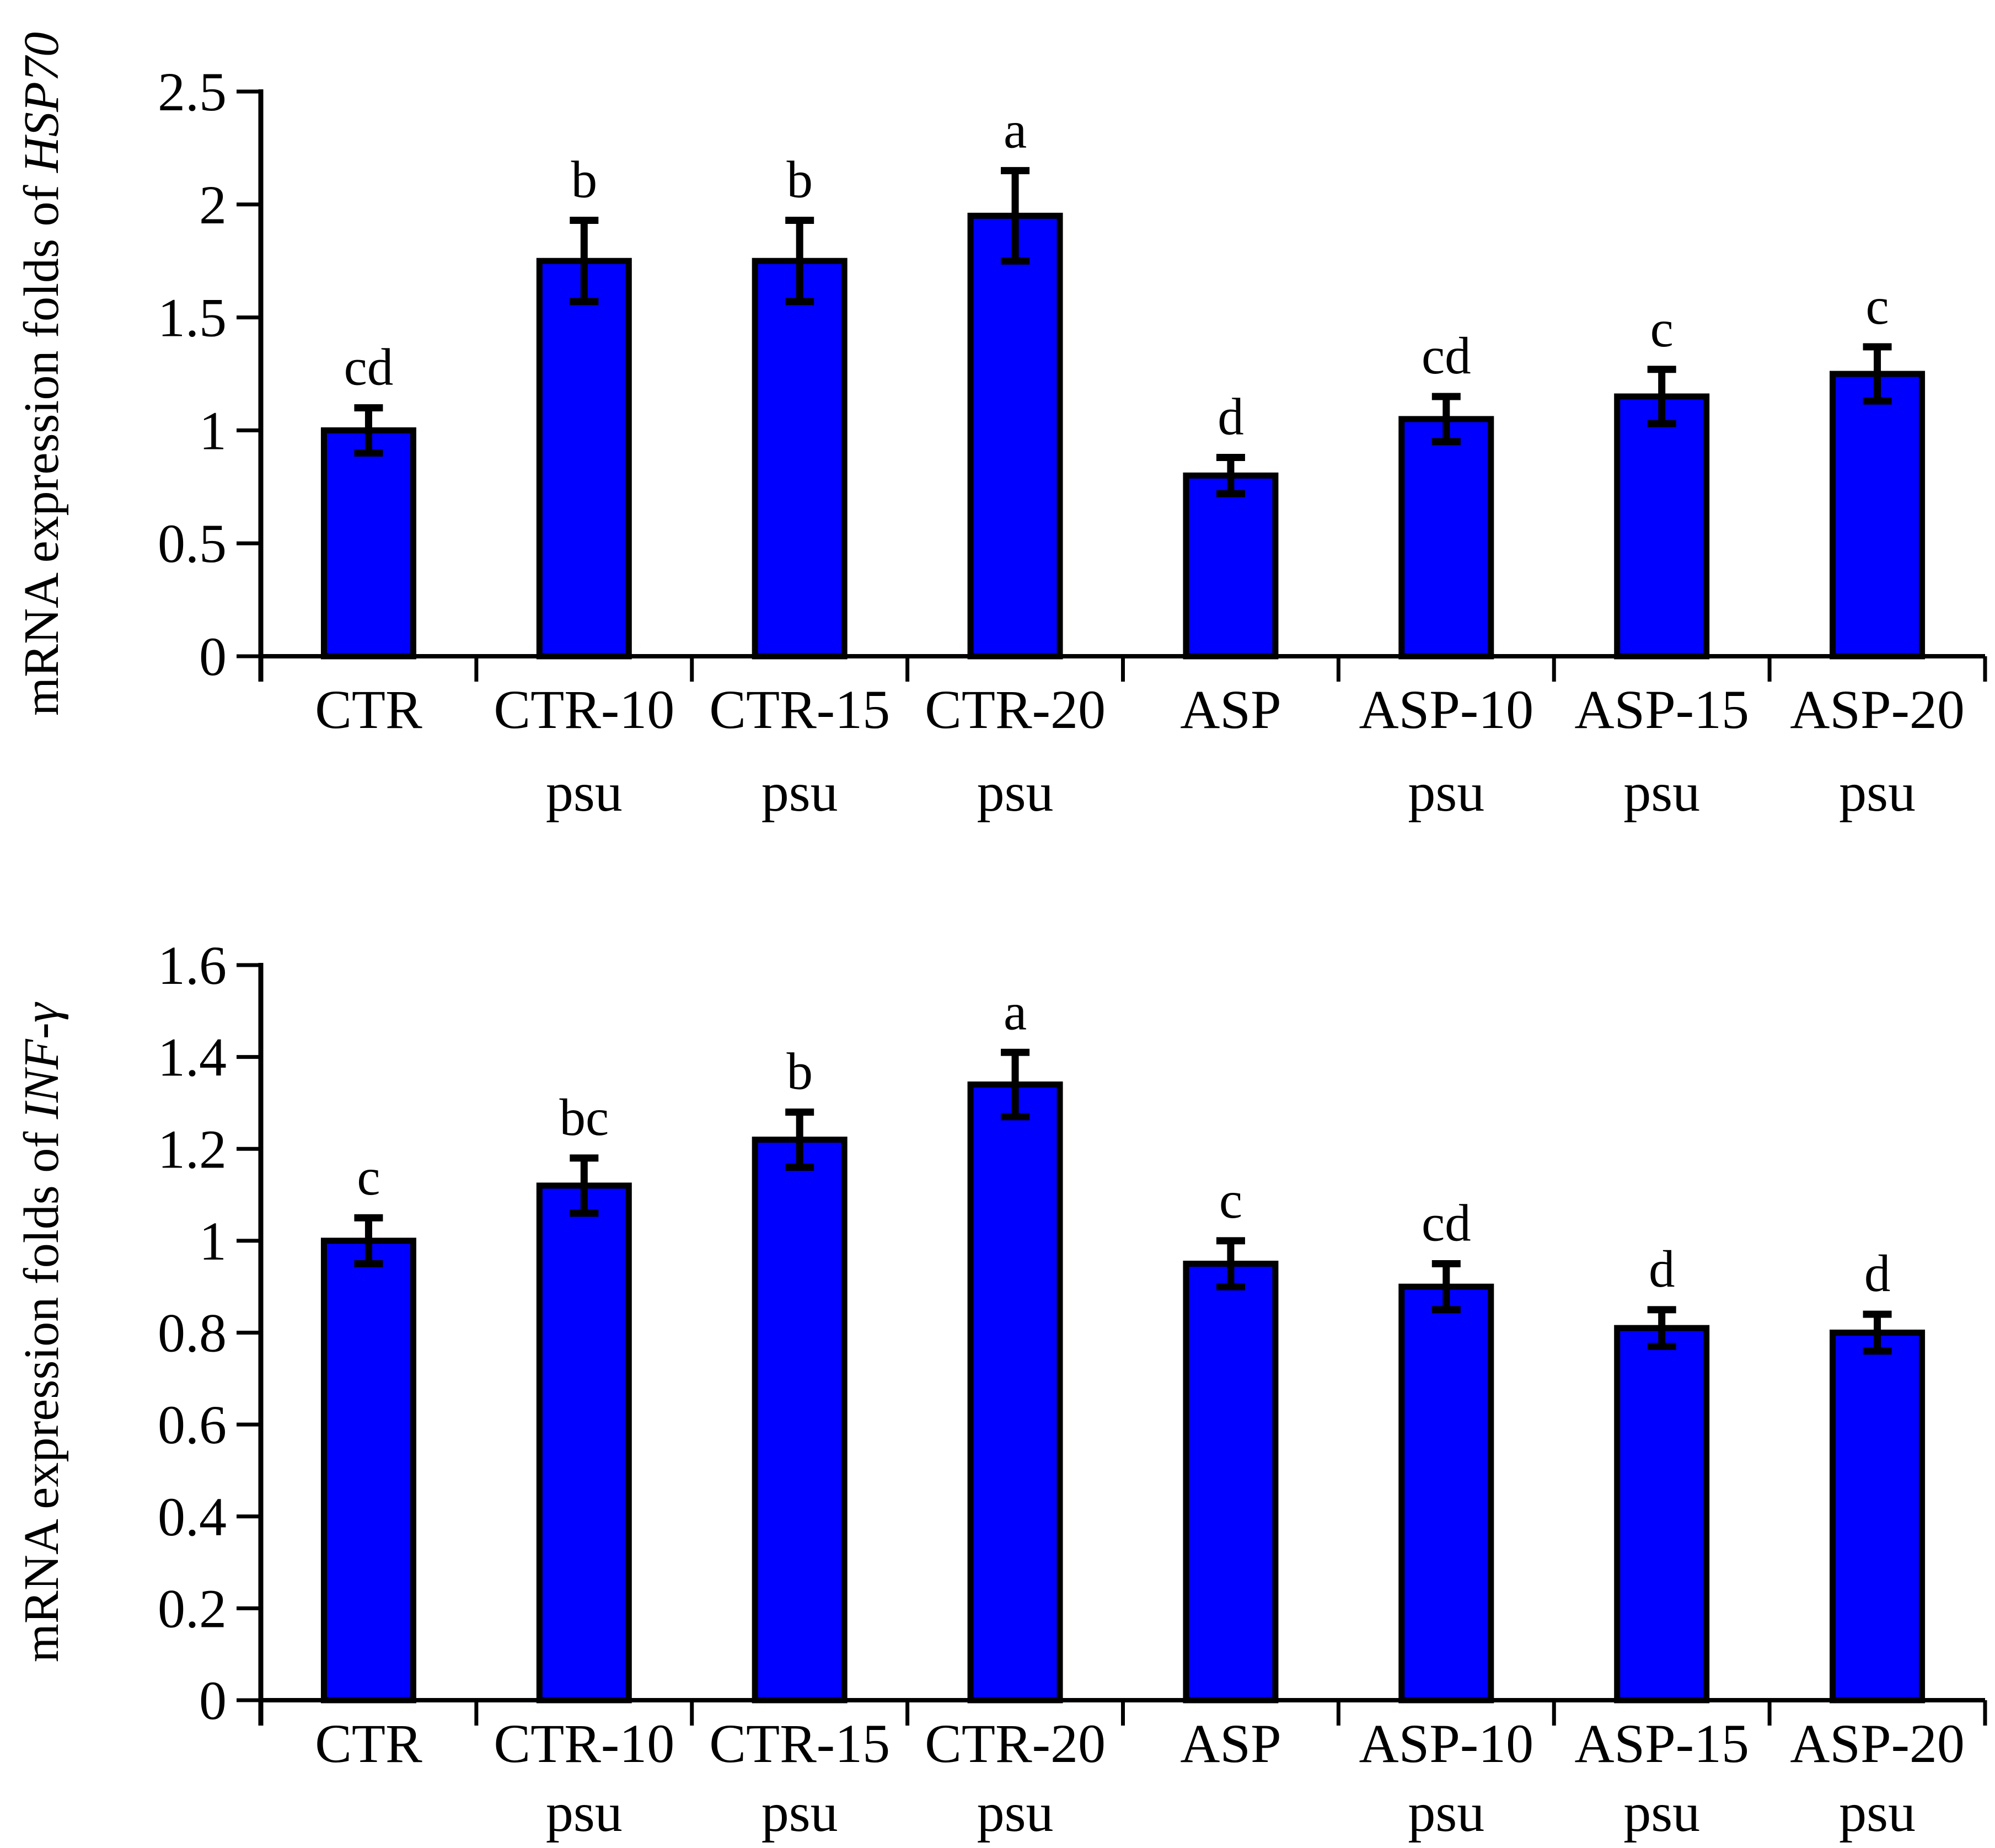  I want to click on sig-letter-infg-5: cd, so click(1446, 1223).